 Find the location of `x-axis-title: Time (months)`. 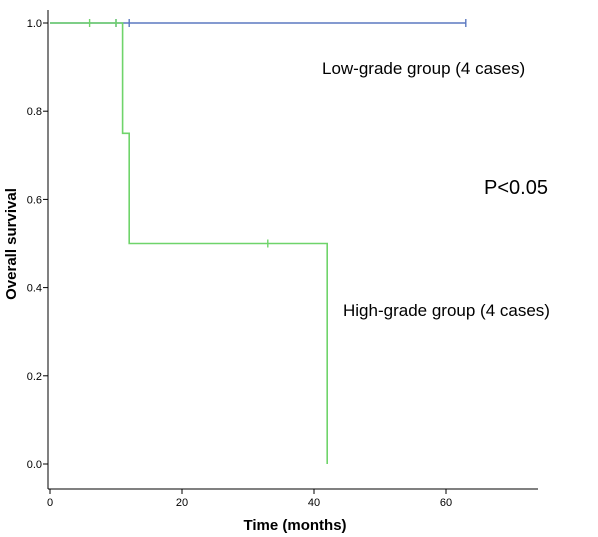

x-axis-title: Time (months) is located at coordinates (294, 525).